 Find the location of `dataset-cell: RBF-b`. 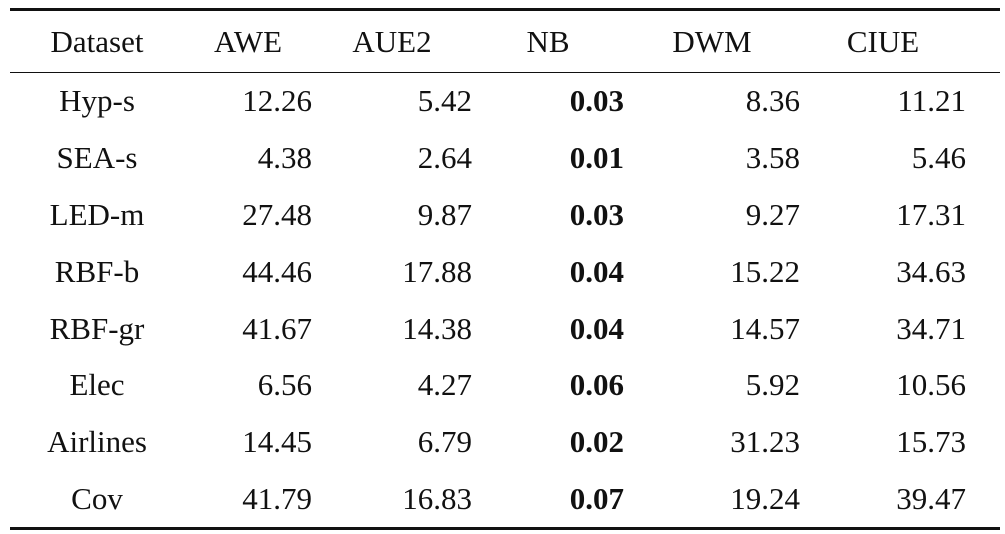

dataset-cell: RBF-b is located at coordinates (97, 271).